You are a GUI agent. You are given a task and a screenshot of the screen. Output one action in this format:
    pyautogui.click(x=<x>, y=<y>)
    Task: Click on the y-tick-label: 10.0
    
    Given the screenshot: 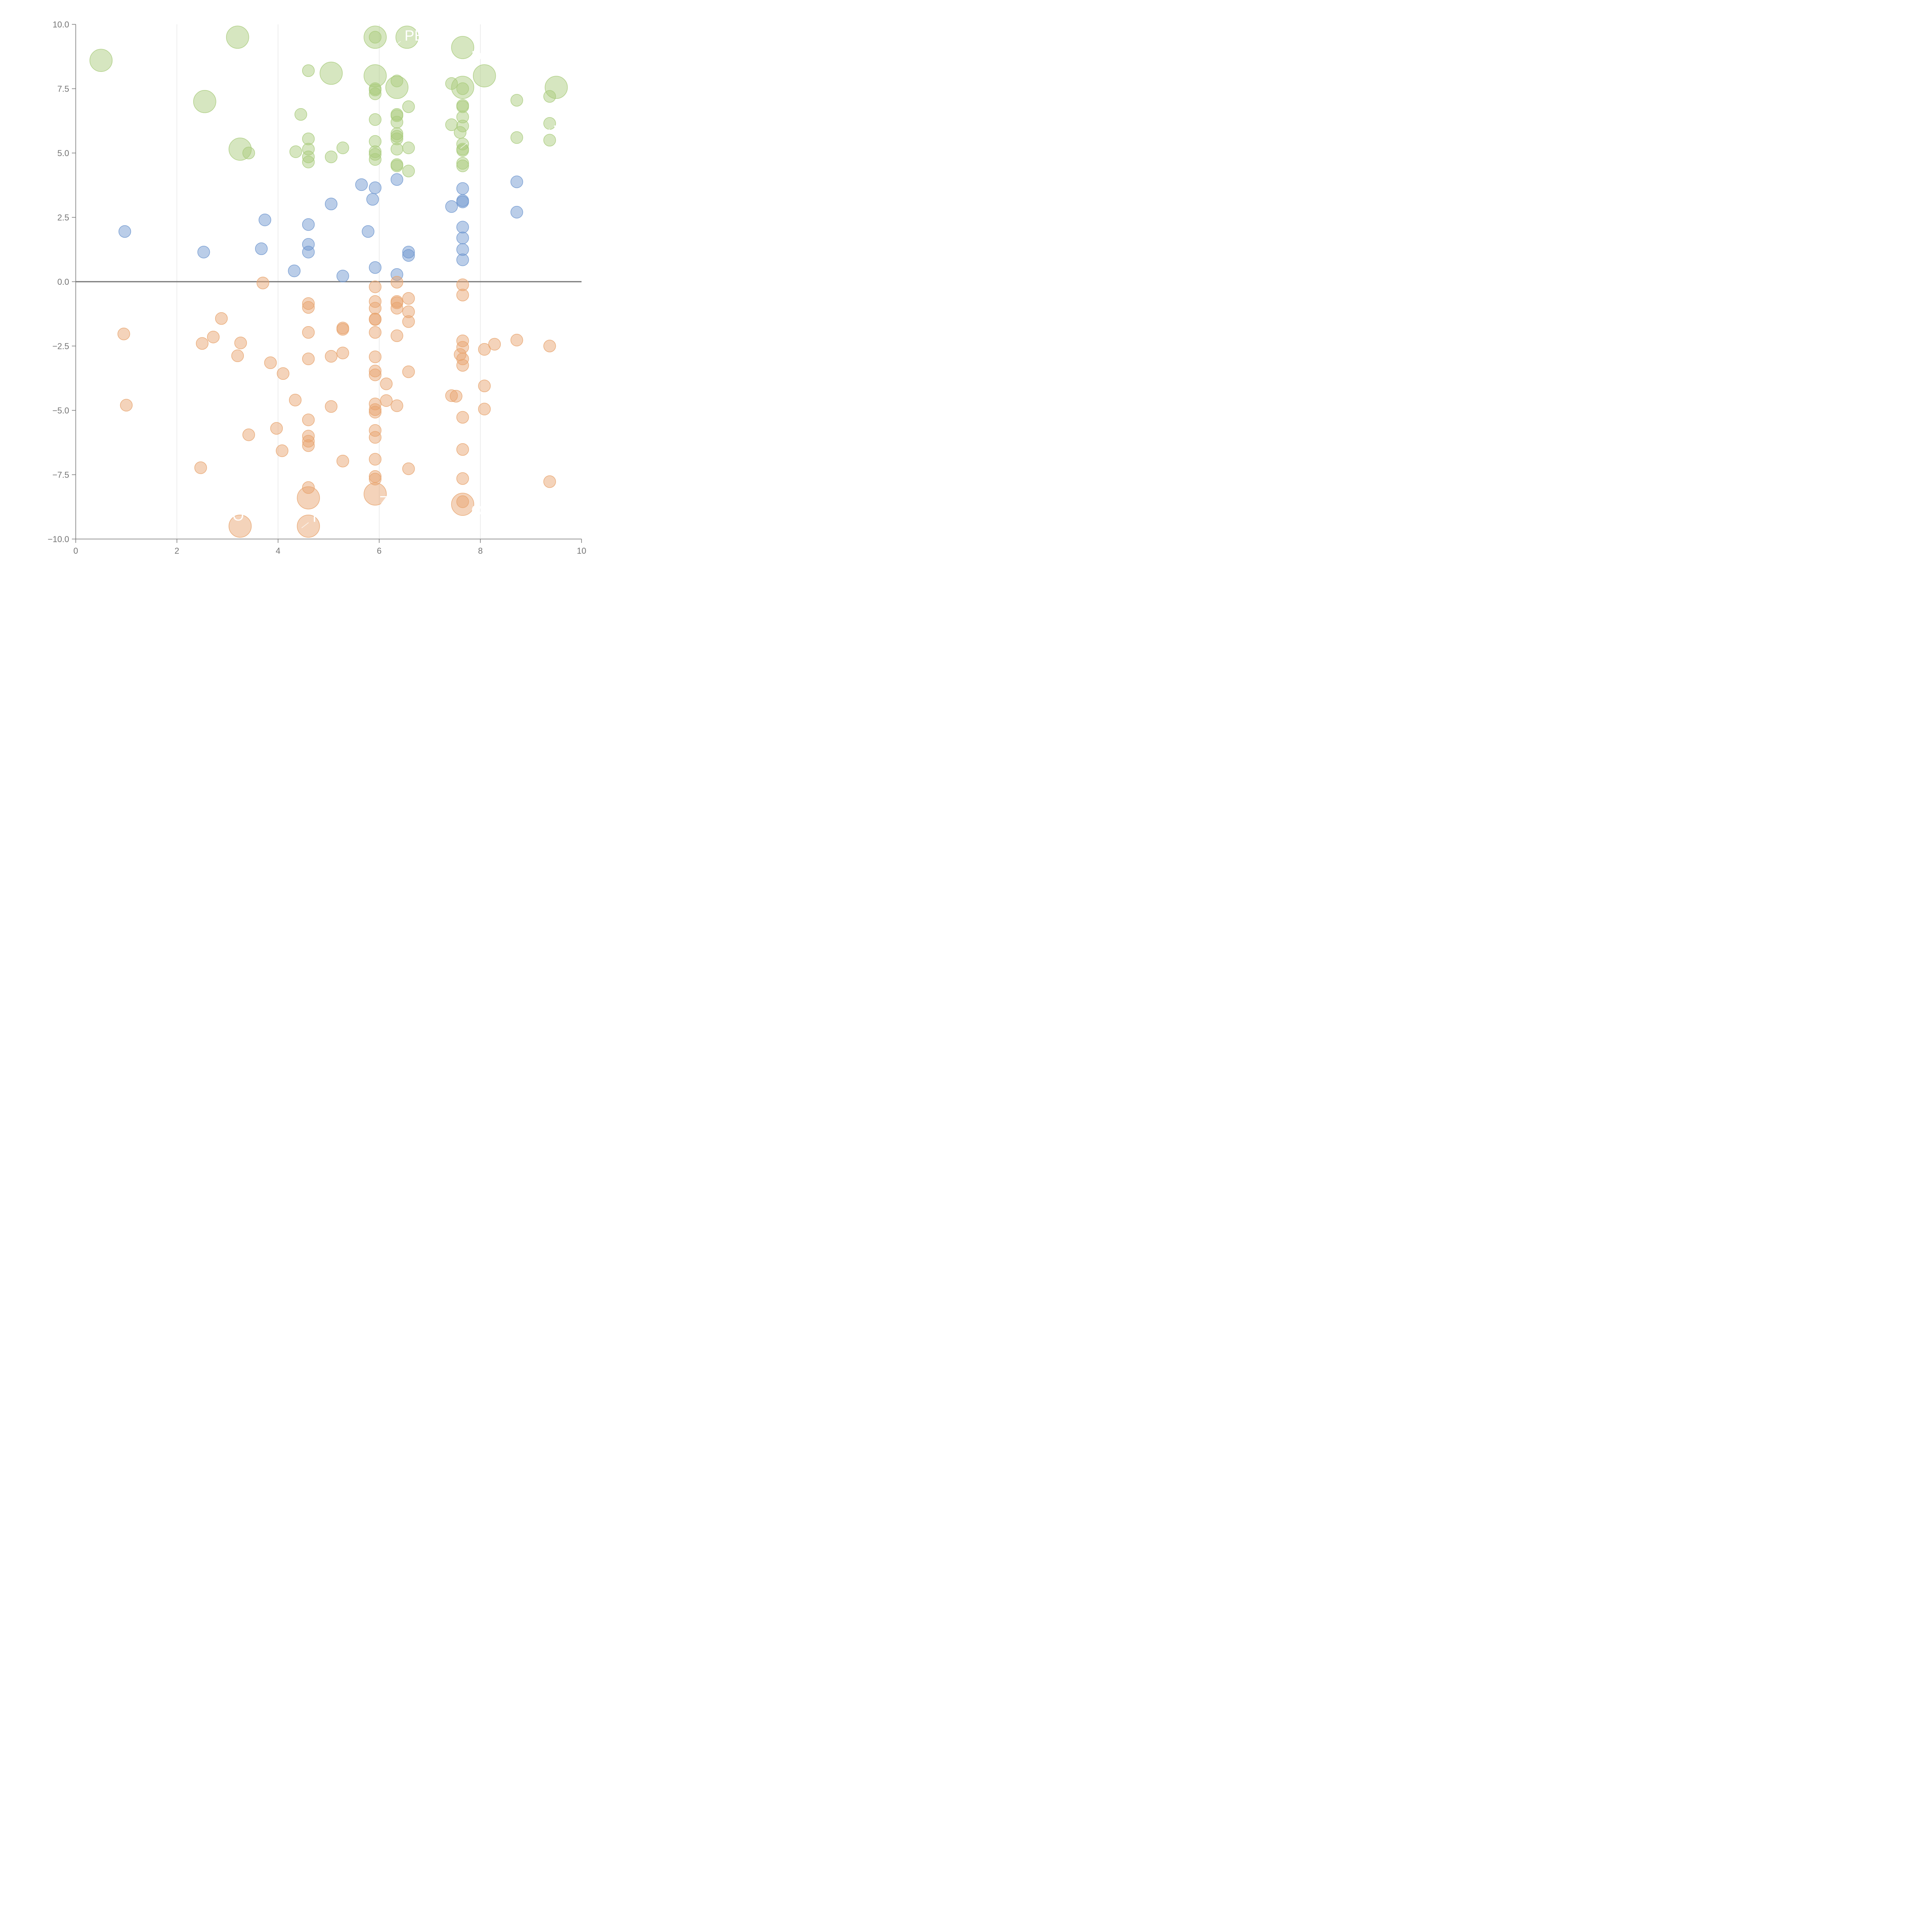 What is the action you would take?
    pyautogui.click(x=61, y=25)
    